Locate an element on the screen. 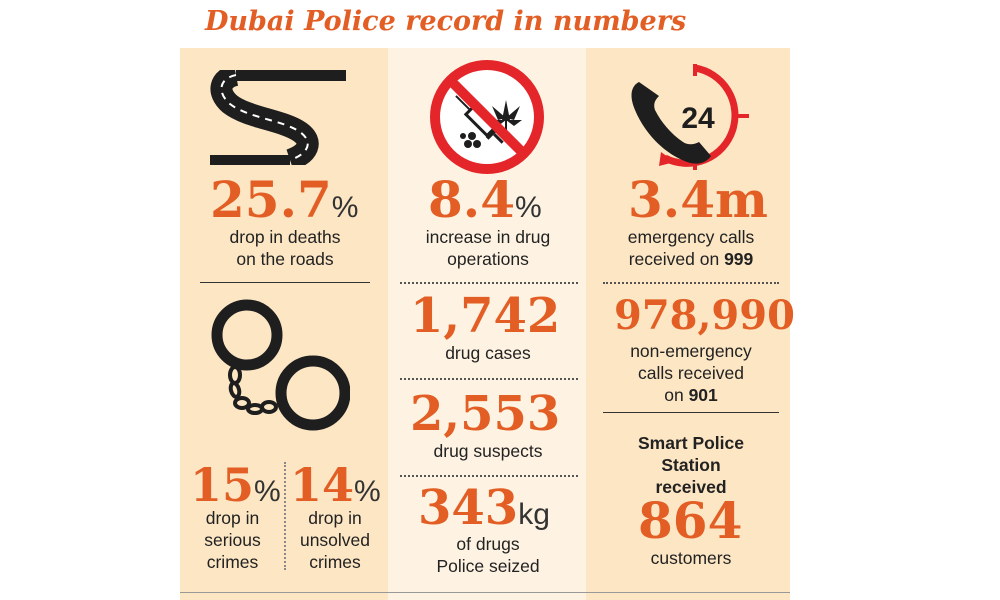 The height and width of the screenshot is (600, 1000). drug-suspects-stat: 2,553 is located at coordinates (485, 414).